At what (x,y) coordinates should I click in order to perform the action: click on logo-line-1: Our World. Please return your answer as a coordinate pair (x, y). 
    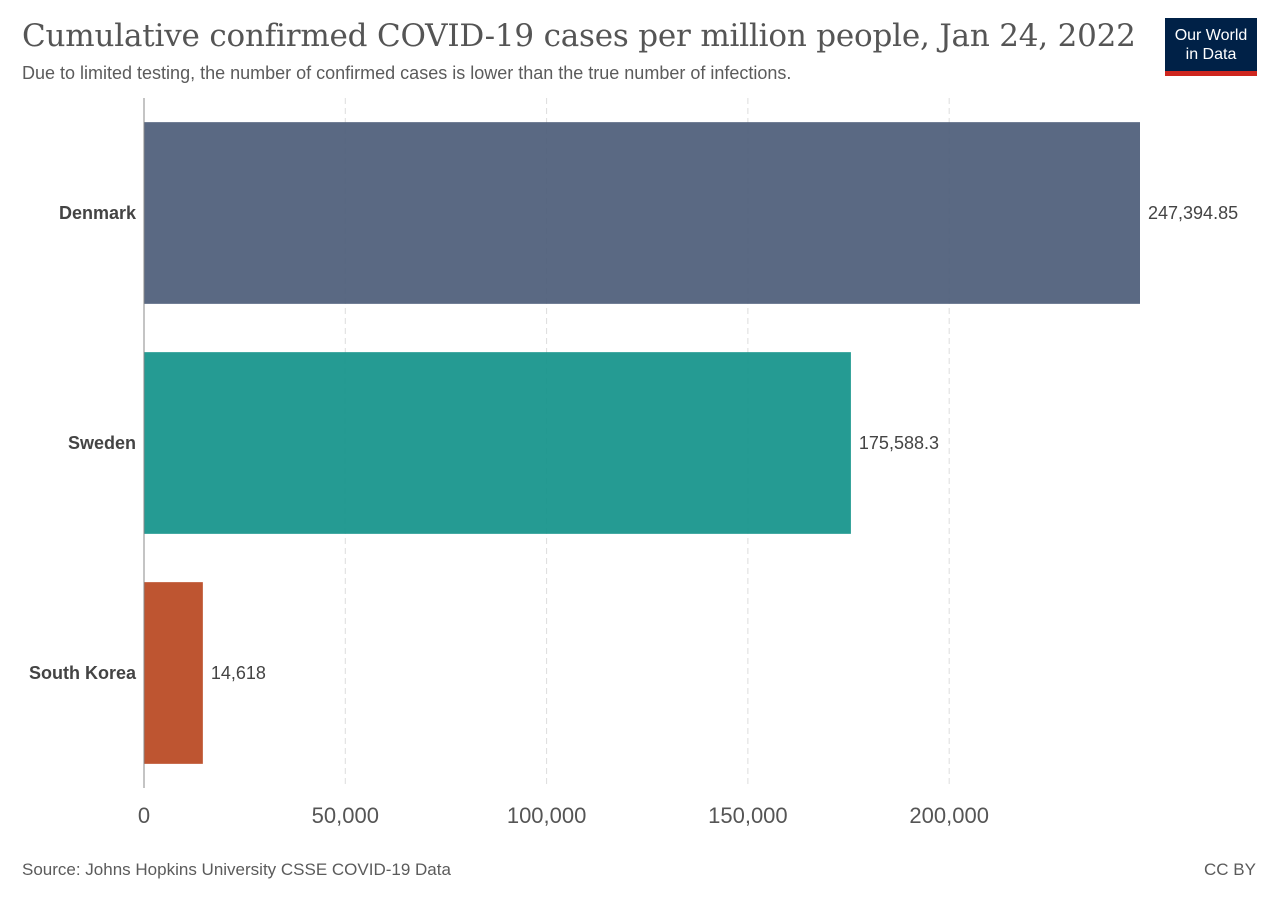
    Looking at the image, I should click on (1211, 35).